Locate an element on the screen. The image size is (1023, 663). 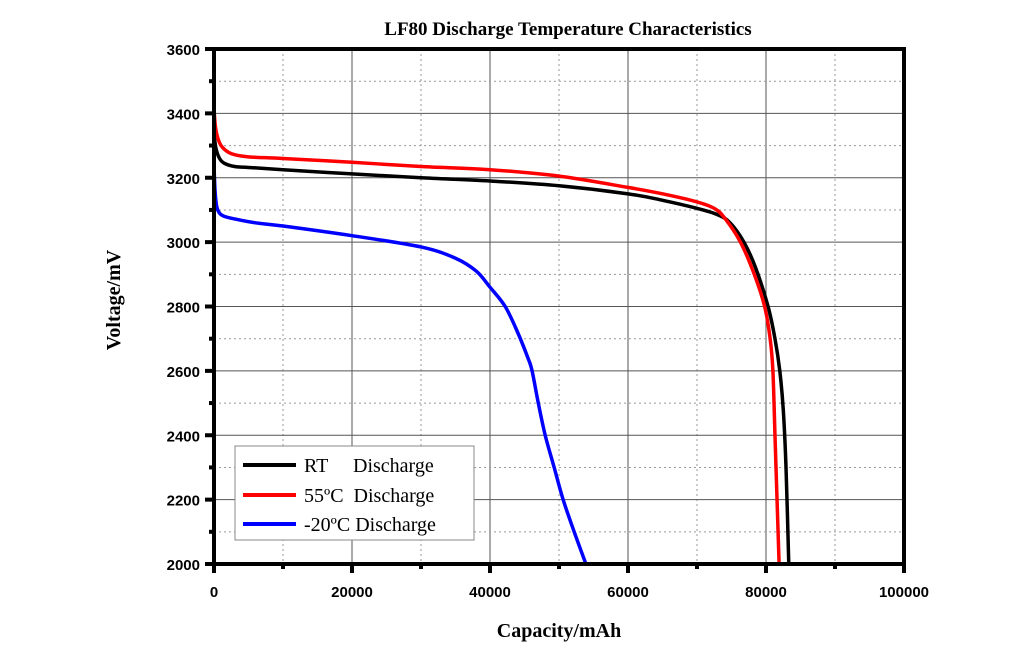
legend-label-minus20c: -20ºC Discharge is located at coordinates (370, 525).